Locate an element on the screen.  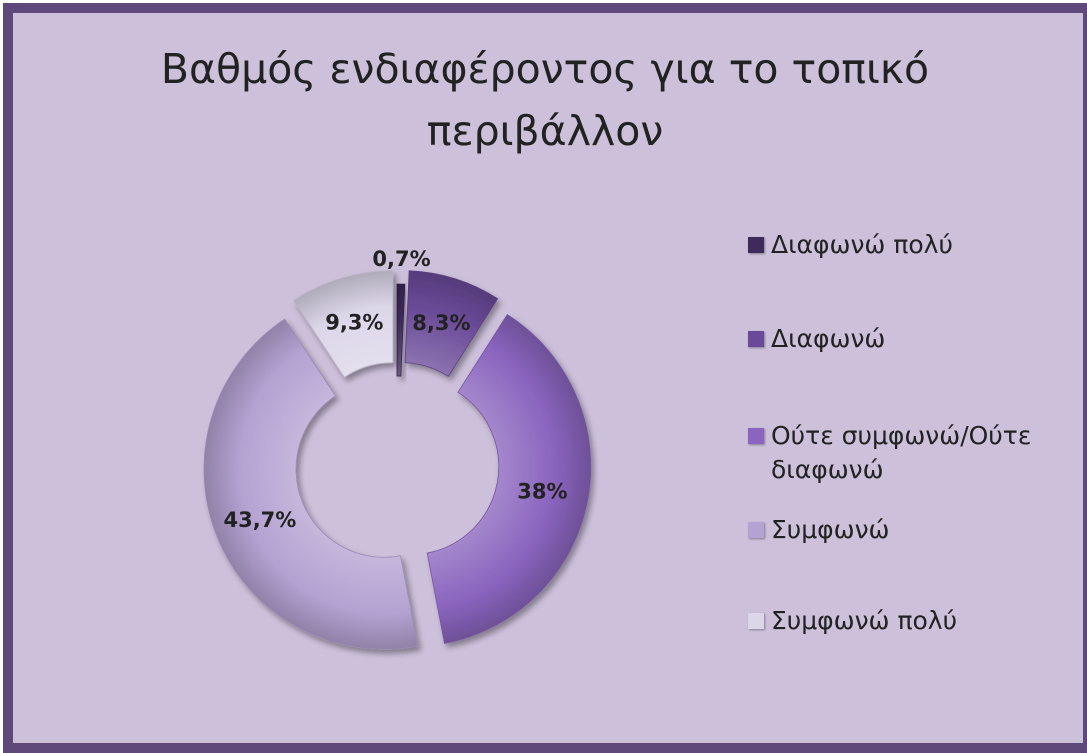
data-label: 0,7% is located at coordinates (401, 259).